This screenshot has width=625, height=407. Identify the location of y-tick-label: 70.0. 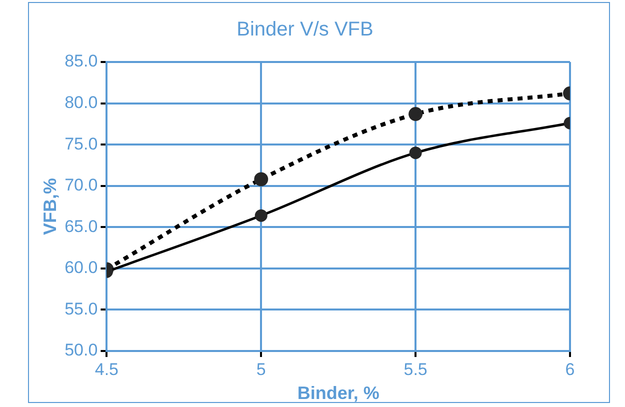
(81, 185).